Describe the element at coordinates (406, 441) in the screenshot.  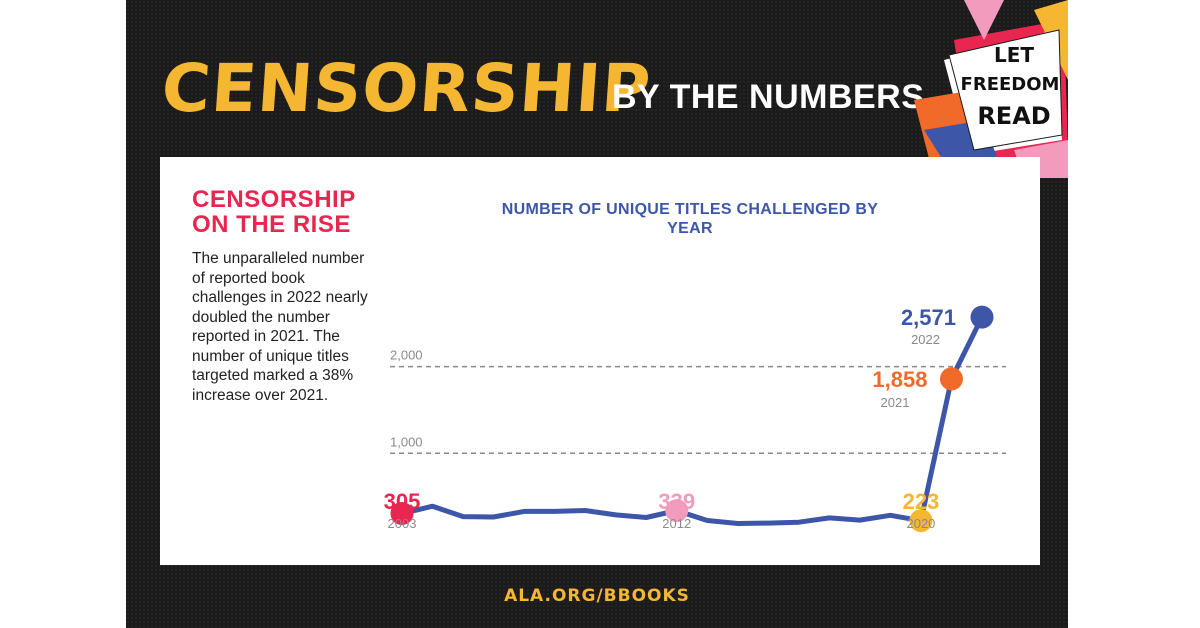
I see `gridline-label-1000: 1,000` at that location.